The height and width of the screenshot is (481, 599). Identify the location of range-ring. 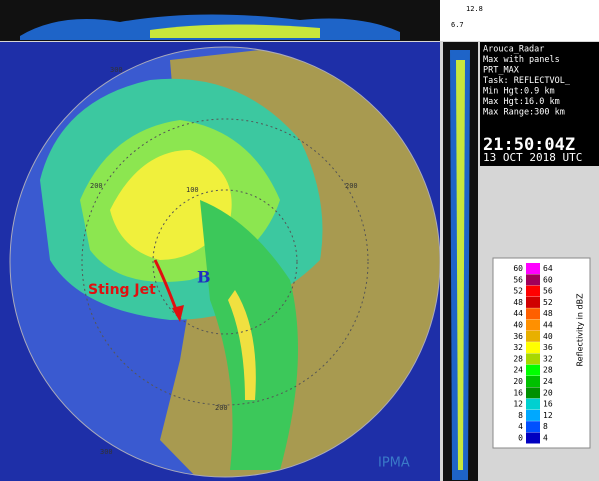
(225, 262).